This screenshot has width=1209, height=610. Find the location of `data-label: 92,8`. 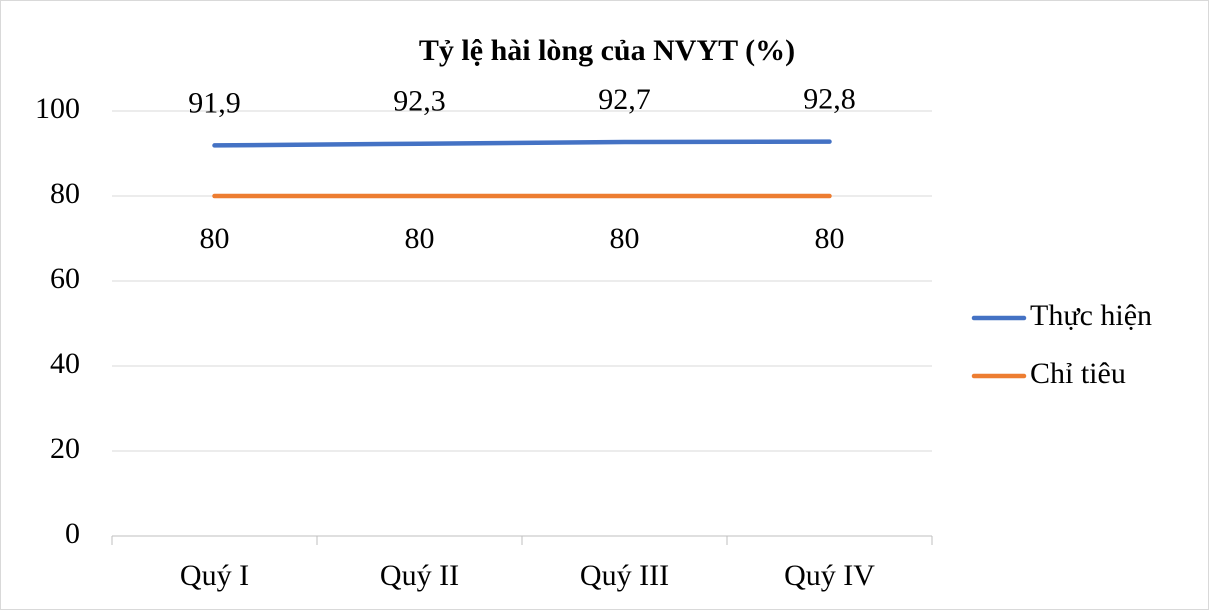

data-label: 92,8 is located at coordinates (829, 98).